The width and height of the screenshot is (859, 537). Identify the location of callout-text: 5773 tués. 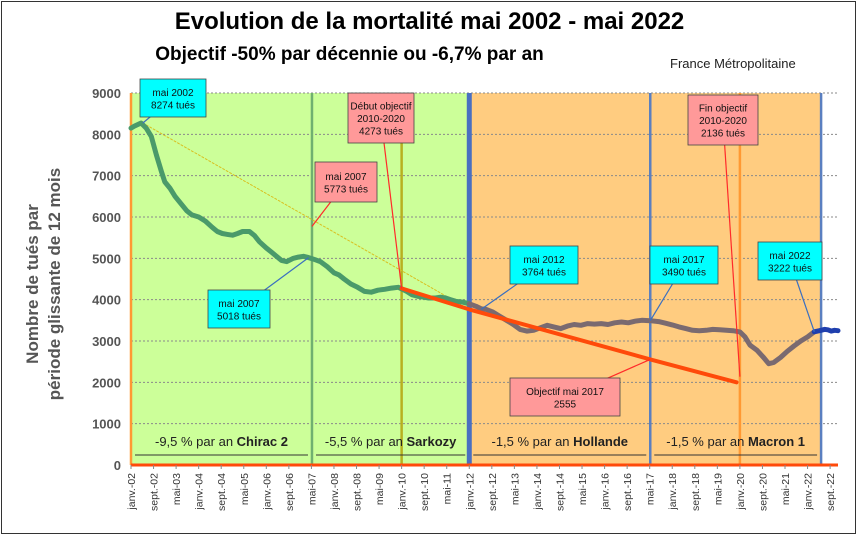
(346, 189).